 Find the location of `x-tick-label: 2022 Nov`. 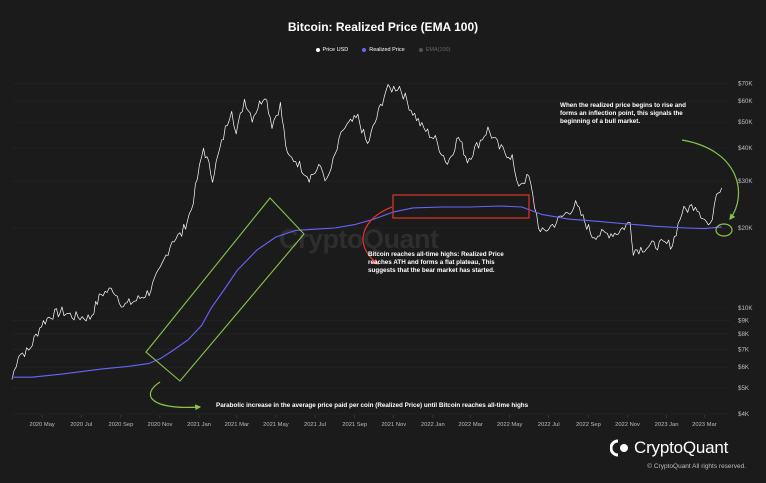

x-tick-label: 2022 Nov is located at coordinates (627, 425).